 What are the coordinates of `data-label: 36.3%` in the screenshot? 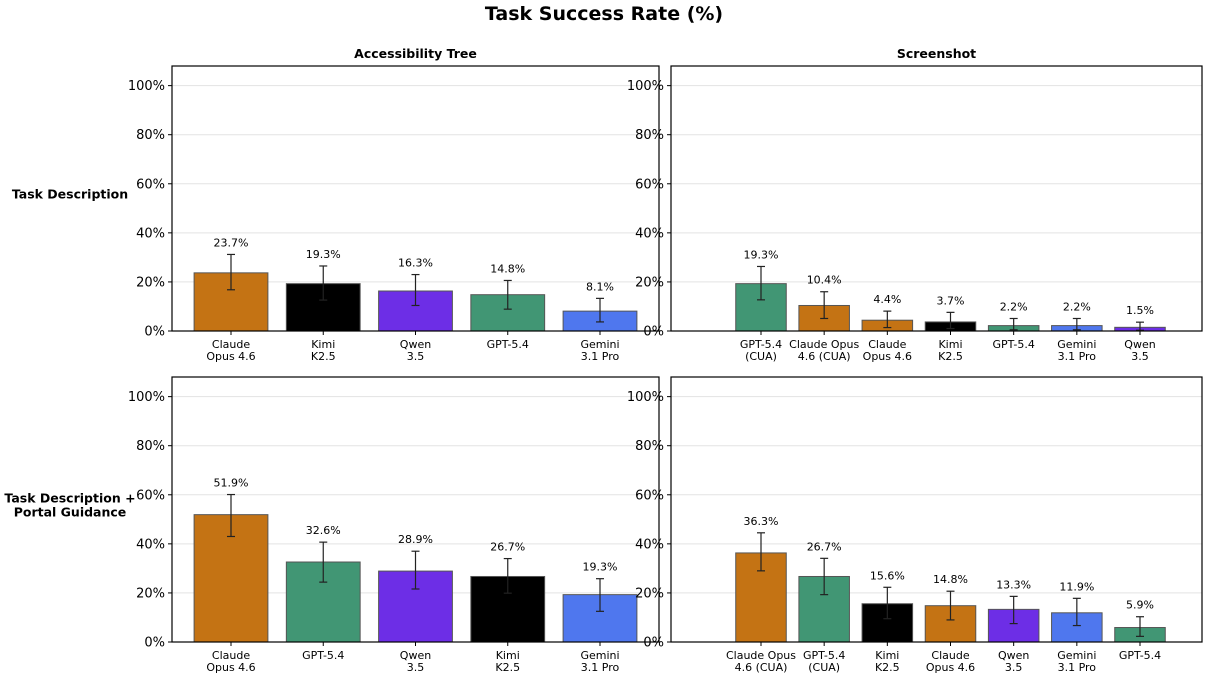 It's located at (761, 521).